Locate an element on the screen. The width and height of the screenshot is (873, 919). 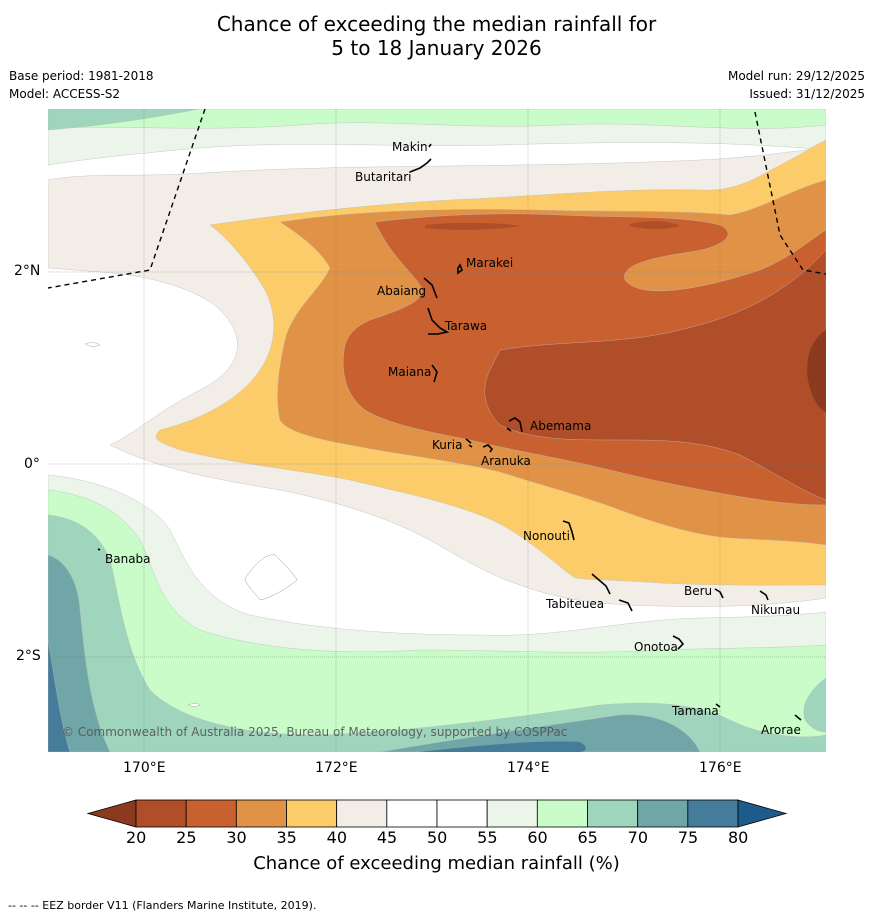
label-abemama: Abemama is located at coordinates (560, 426).